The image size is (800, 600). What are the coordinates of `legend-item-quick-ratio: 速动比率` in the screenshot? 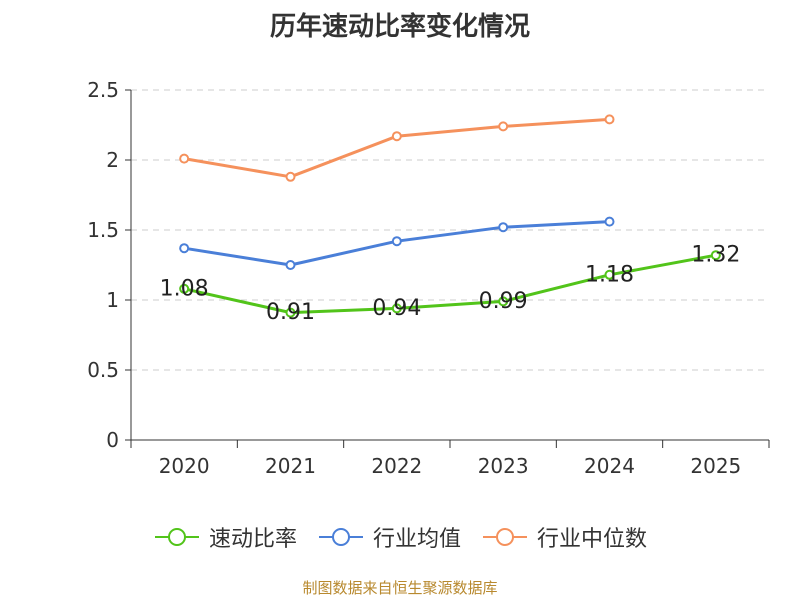 It's located at (225, 537).